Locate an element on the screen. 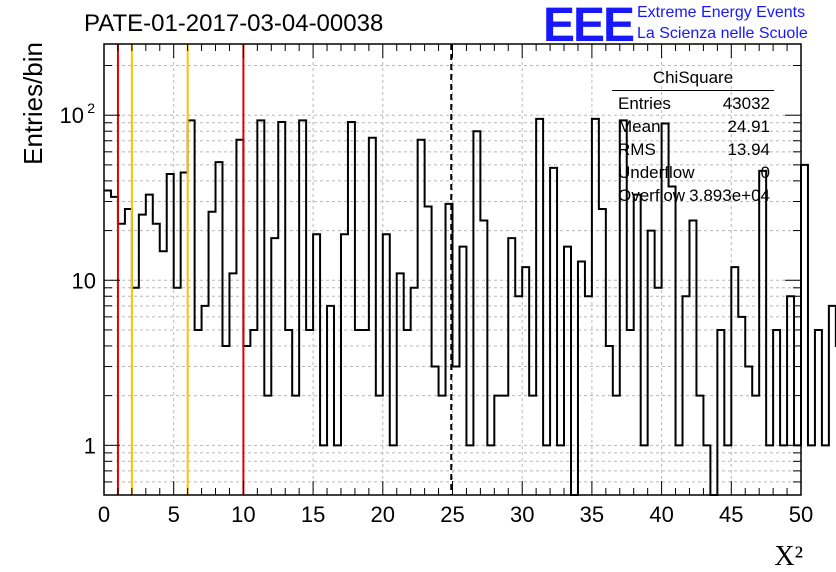 Image resolution: width=836 pixels, height=572 pixels. x-axis-label: X² is located at coordinates (788, 556).